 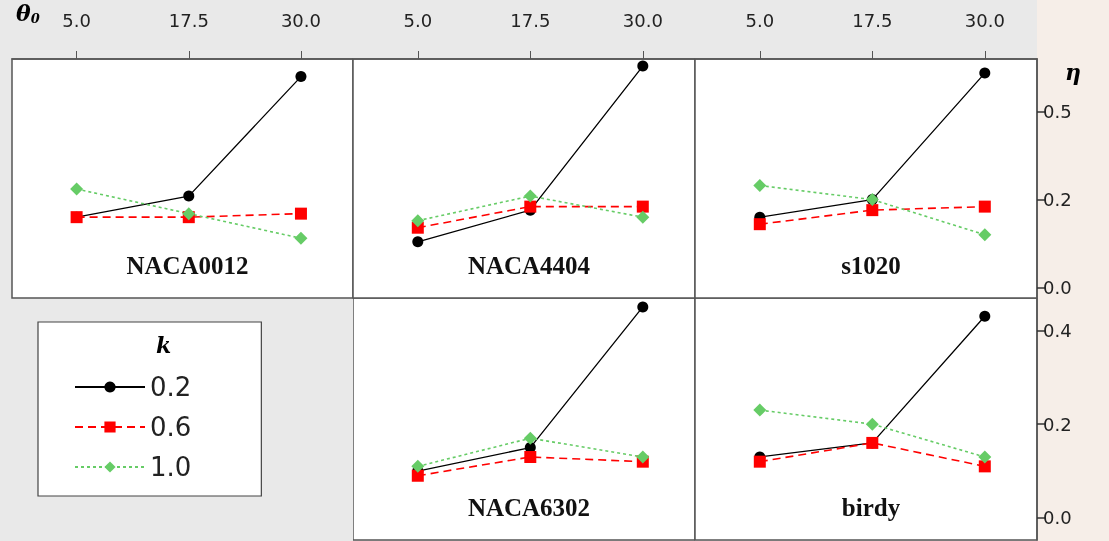 What do you see at coordinates (171, 387) in the screenshot?
I see `legend-label: 0.2` at bounding box center [171, 387].